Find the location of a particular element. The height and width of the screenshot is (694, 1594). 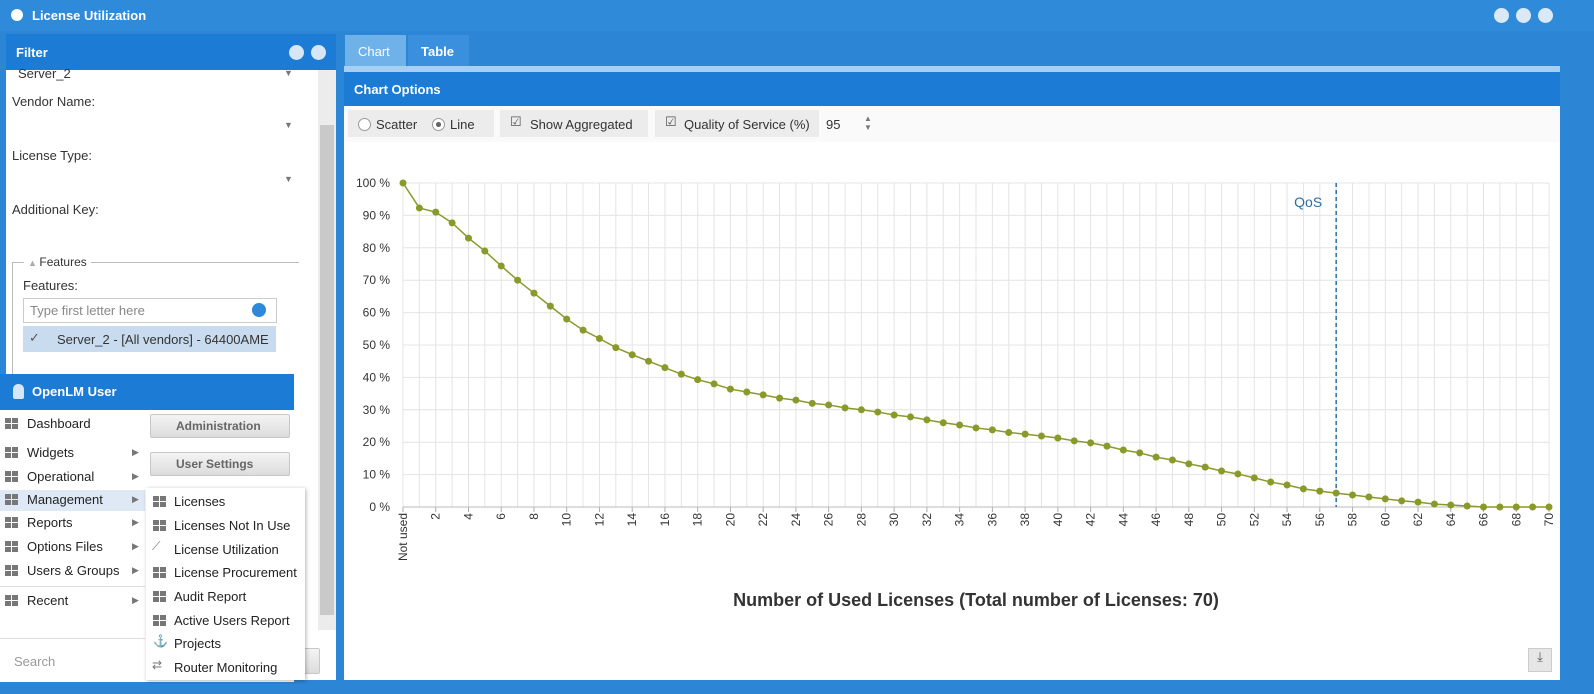

administration-button: Administration is located at coordinates (220, 426).